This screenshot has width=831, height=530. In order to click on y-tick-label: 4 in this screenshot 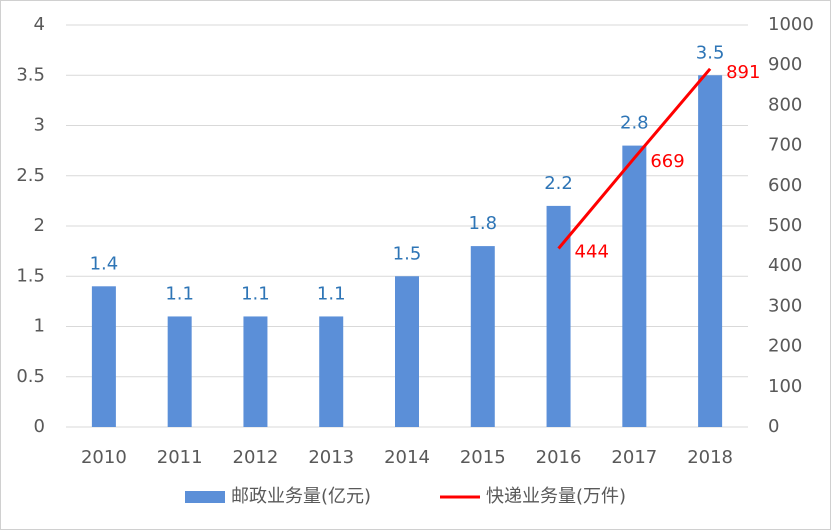, I will do `click(39, 24)`.